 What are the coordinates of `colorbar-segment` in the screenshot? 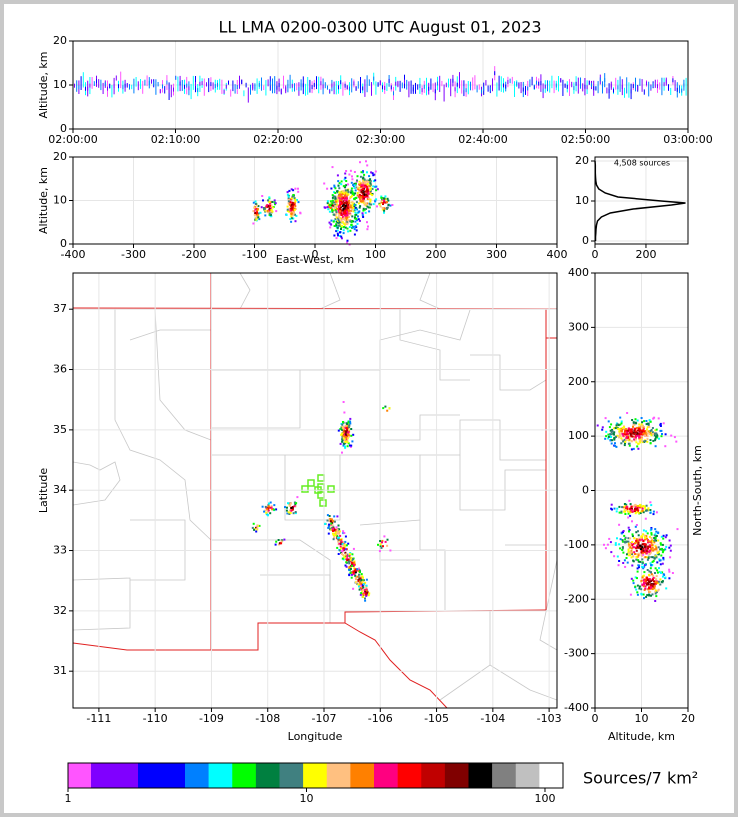 It's located at (162, 775).